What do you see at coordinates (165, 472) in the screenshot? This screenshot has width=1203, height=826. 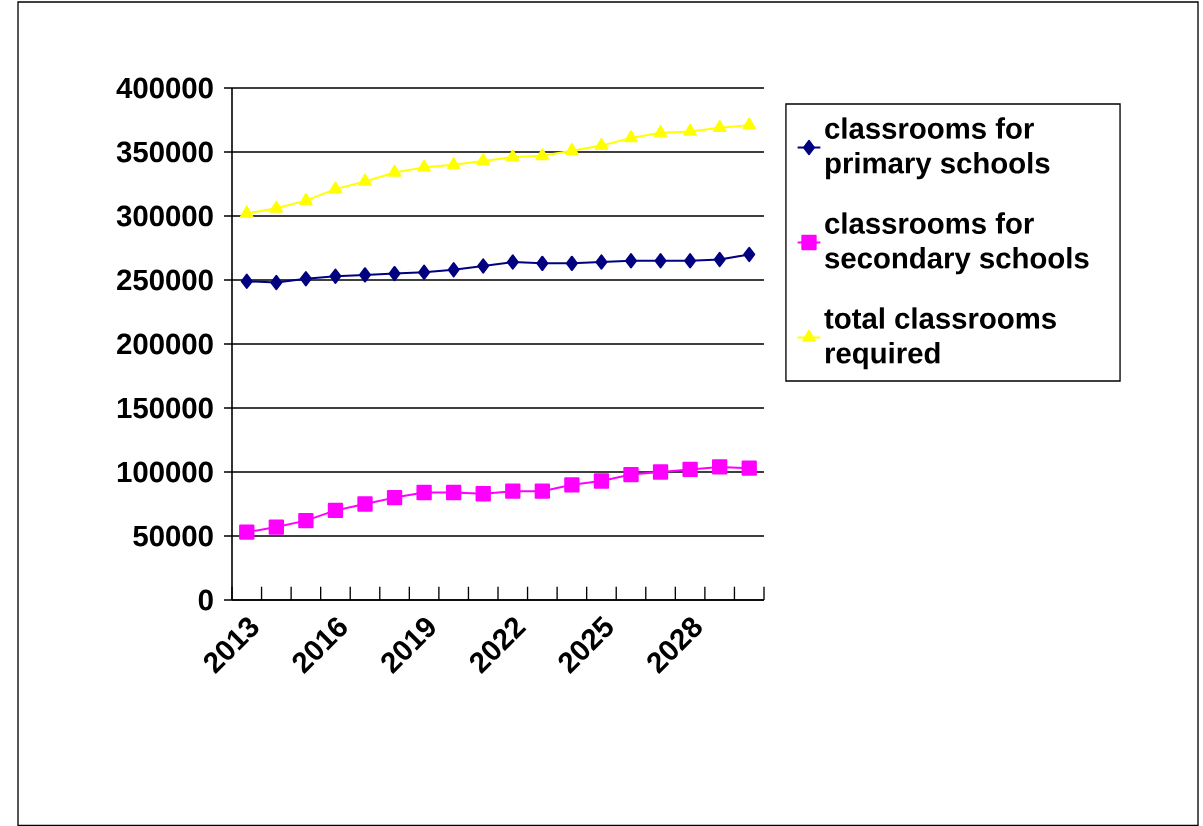 I see `y-tick-label: 100000` at bounding box center [165, 472].